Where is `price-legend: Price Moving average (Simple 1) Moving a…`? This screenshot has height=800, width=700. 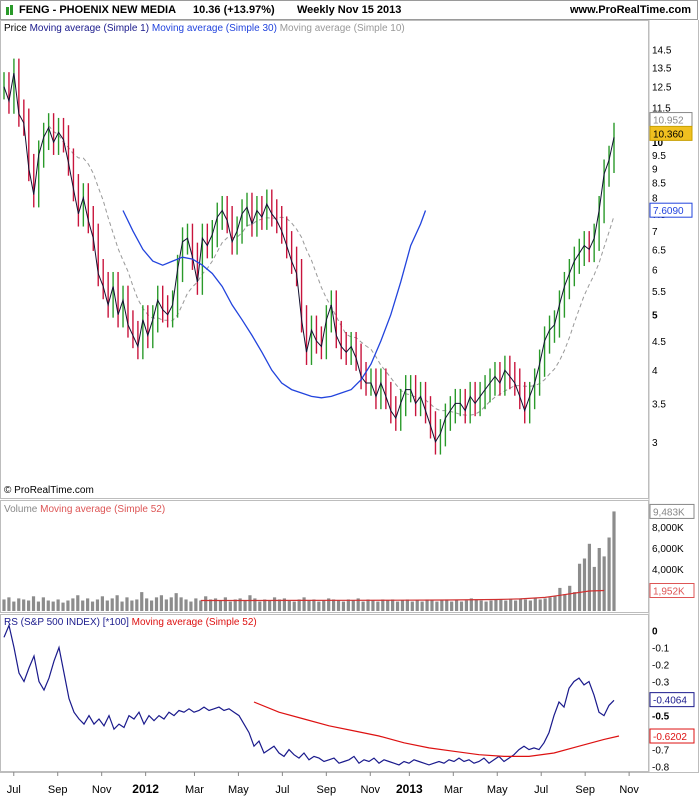
price-legend: Price Moving average (Simple 1) Moving a… is located at coordinates (204, 28).